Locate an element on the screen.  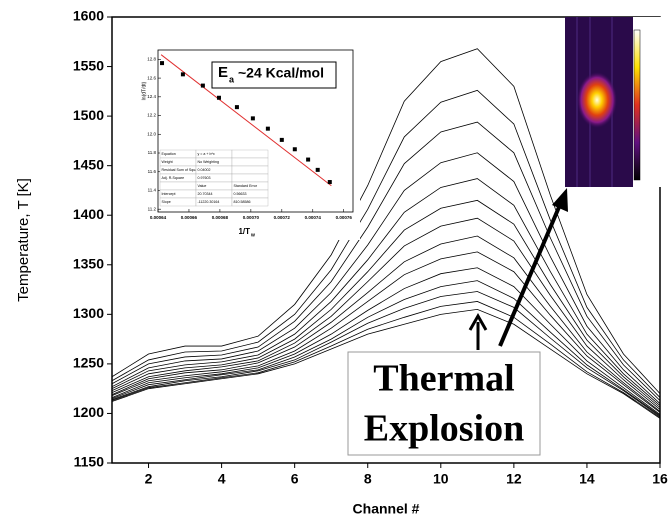
arrows is located at coordinates (518, 269).